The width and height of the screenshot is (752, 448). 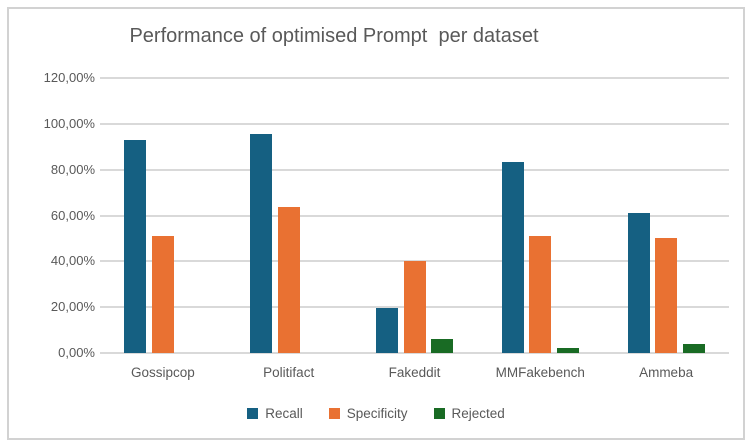 I want to click on y-axis-tick-label-80: 80,00%, so click(x=72, y=169).